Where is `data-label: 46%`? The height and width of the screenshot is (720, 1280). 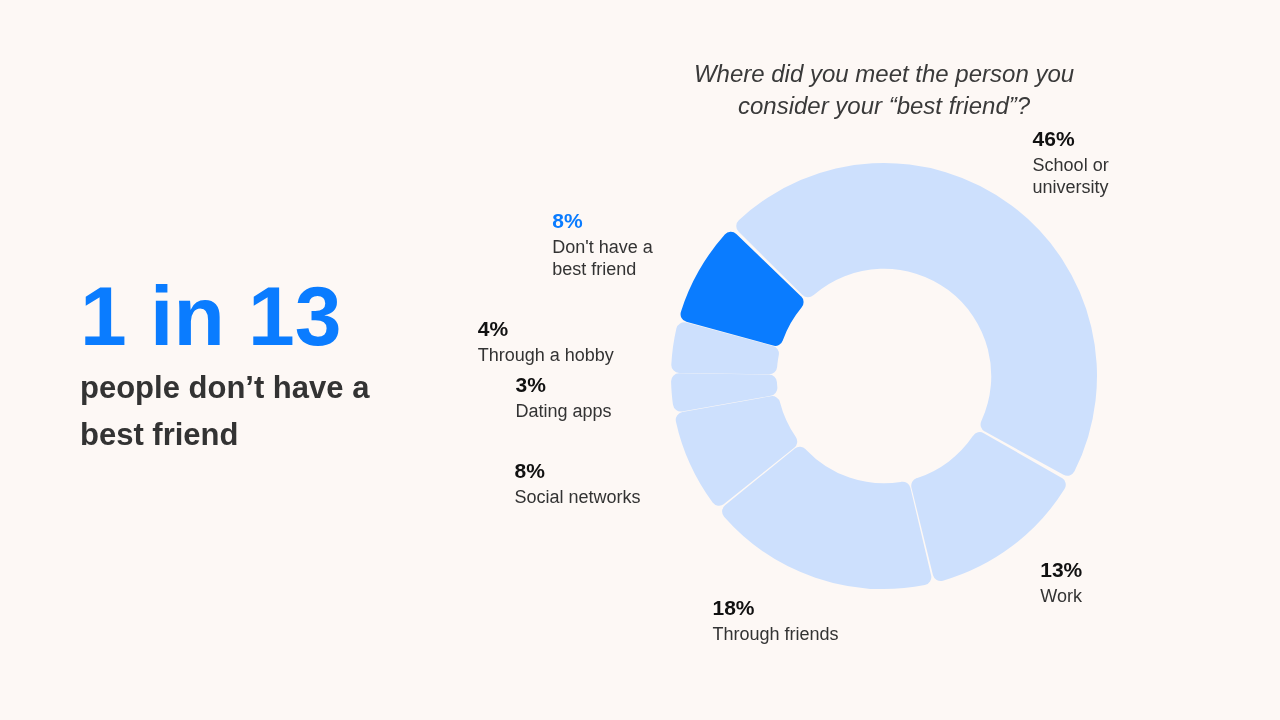 data-label: 46% is located at coordinates (1053, 138).